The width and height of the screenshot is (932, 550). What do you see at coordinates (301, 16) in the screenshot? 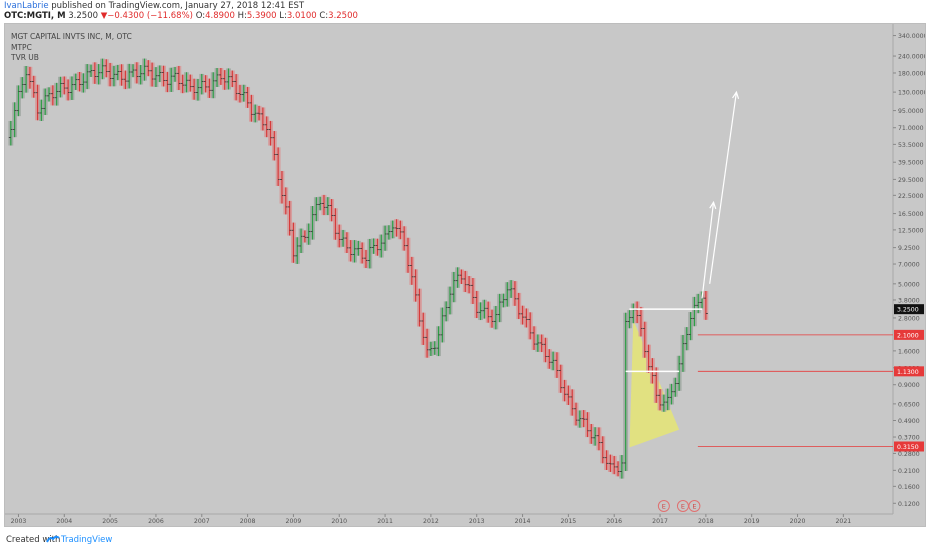
I see `low-value: 3.0100` at bounding box center [301, 16].